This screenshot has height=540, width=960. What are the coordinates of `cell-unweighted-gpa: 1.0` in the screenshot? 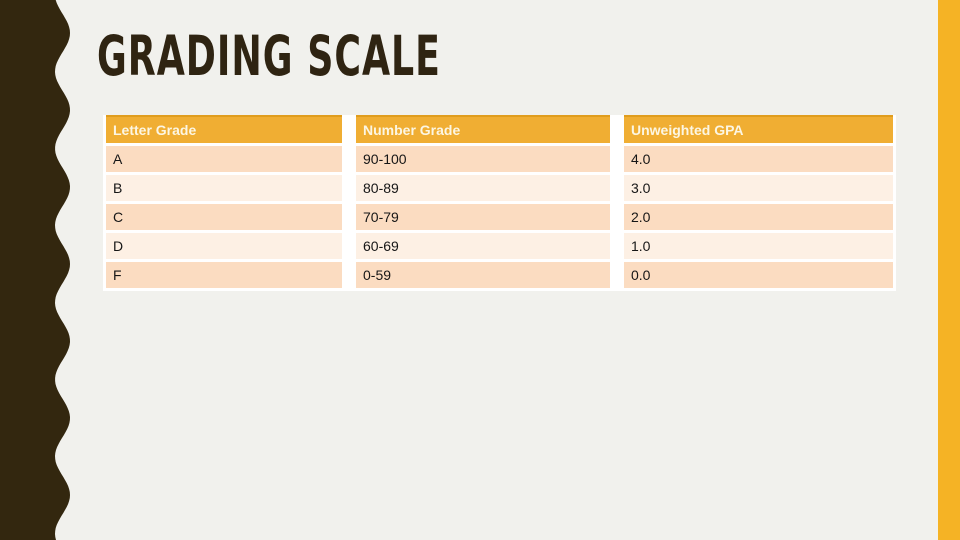 It's located at (758, 246).